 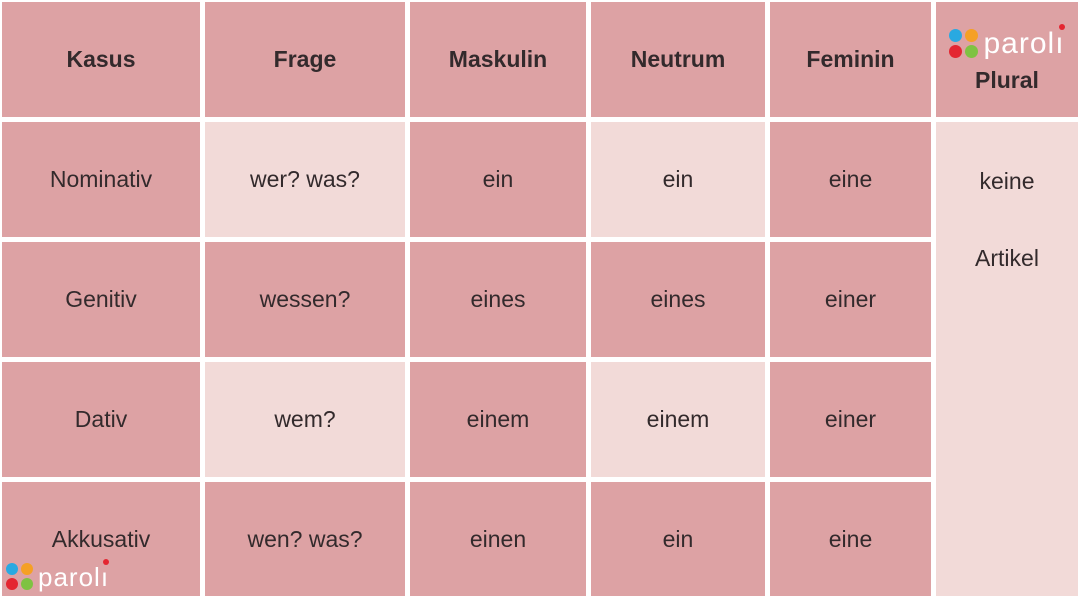 I want to click on header-maskulin: Maskulin, so click(x=498, y=59).